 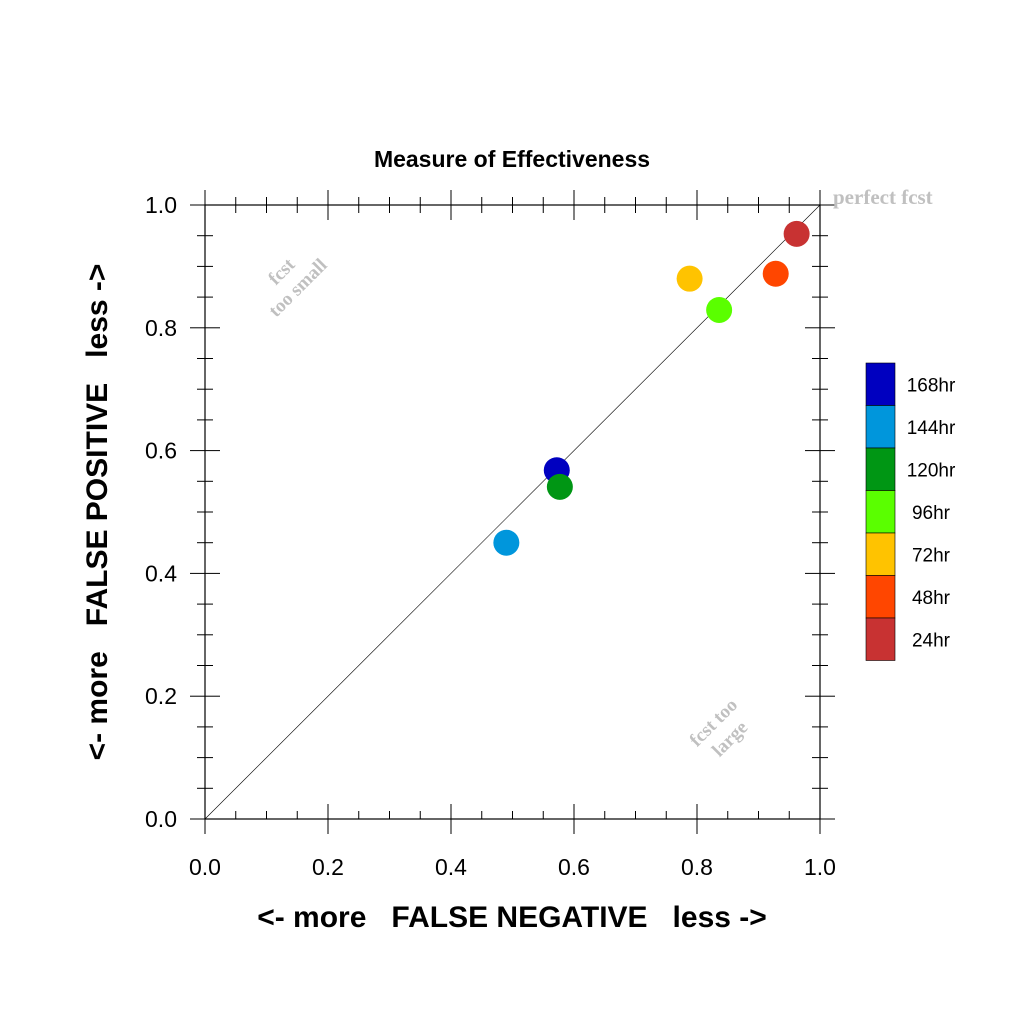 What do you see at coordinates (512, 917) in the screenshot?
I see `x-axis-label: <- more FALSE NEGATIVE less ->` at bounding box center [512, 917].